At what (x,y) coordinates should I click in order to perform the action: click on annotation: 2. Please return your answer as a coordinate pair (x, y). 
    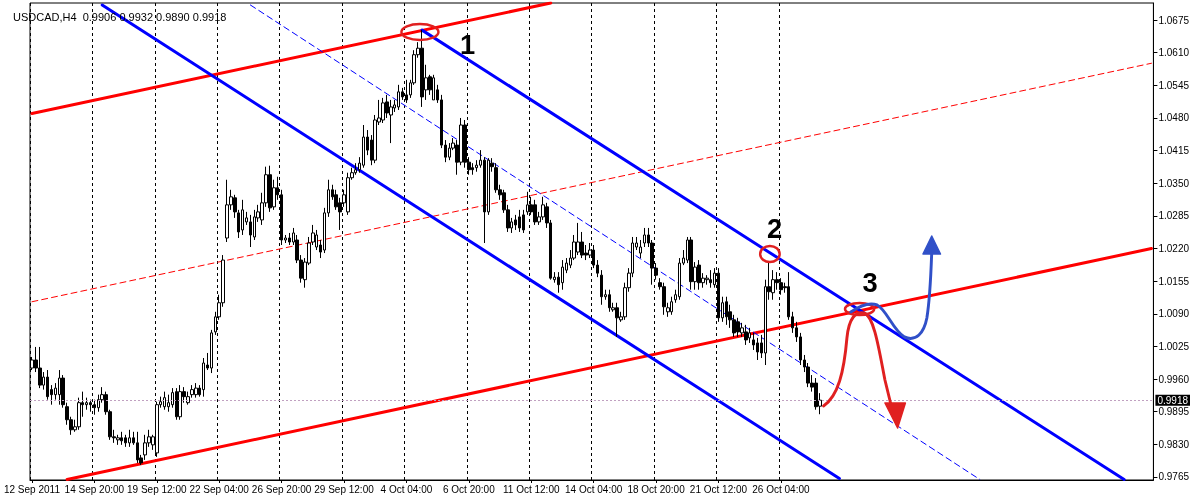
    Looking at the image, I should click on (774, 228).